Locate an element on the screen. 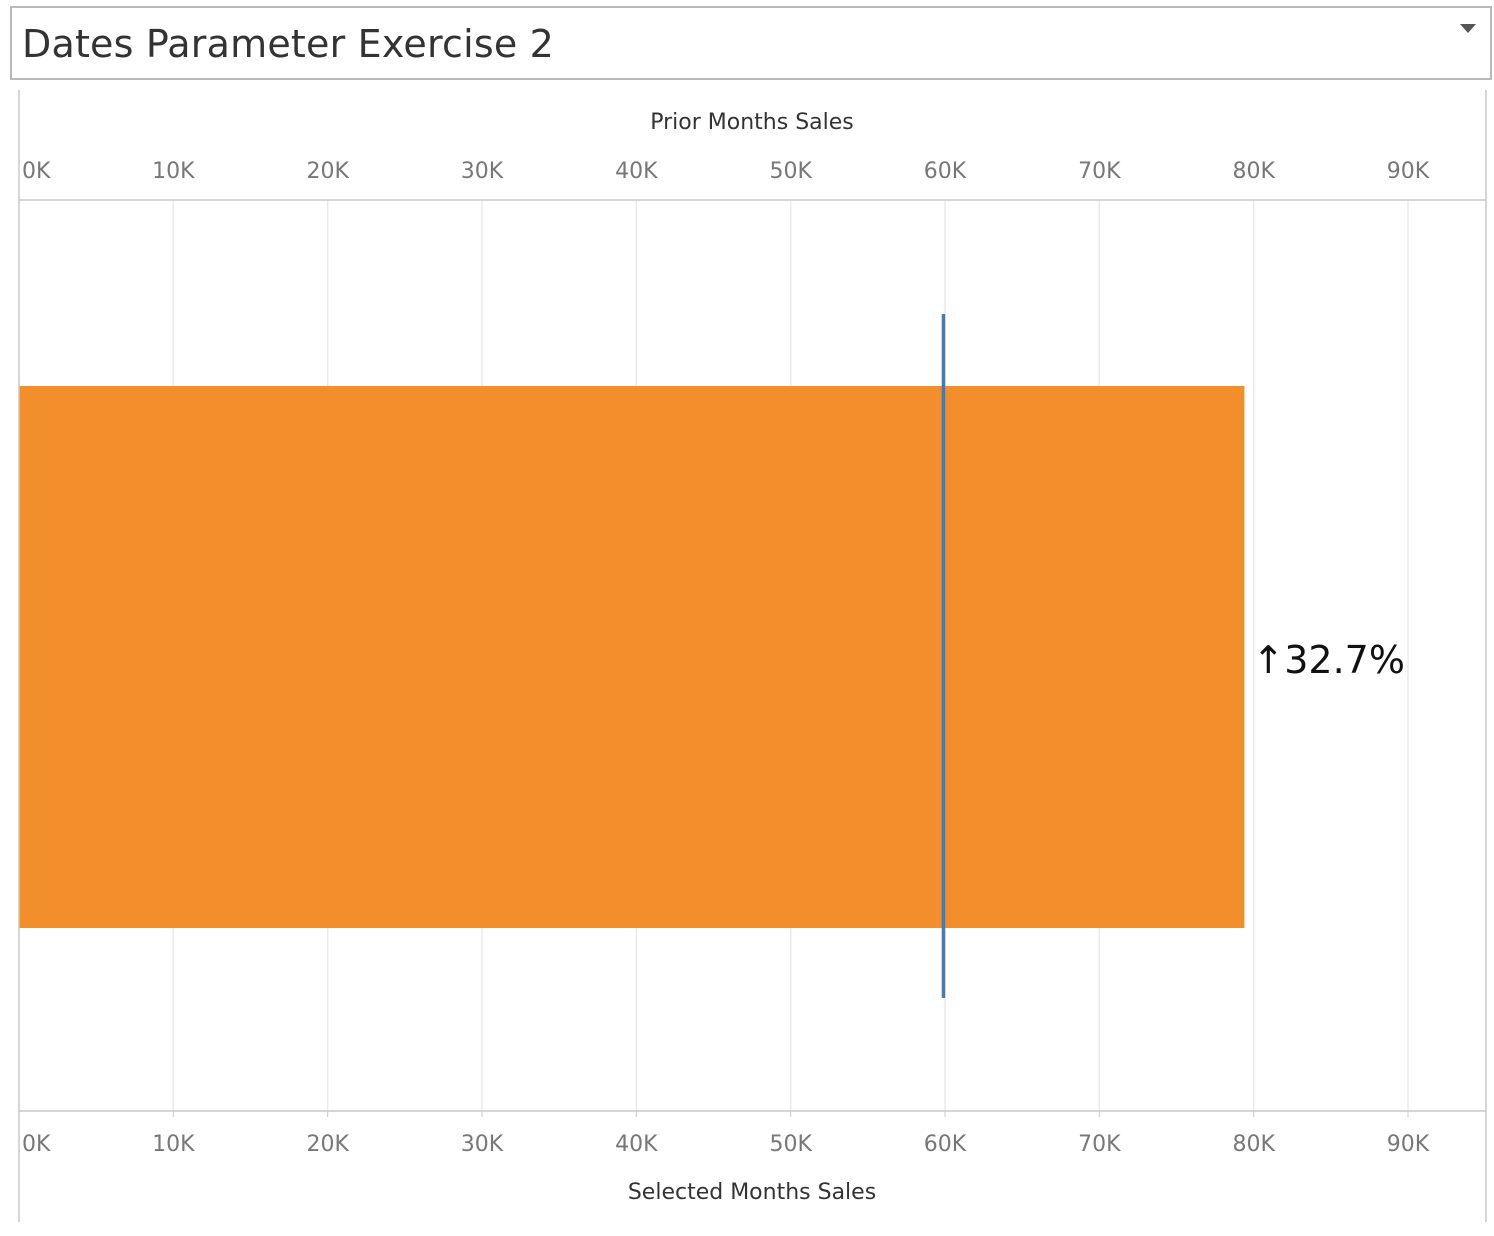 The height and width of the screenshot is (1236, 1494). dropdown-arrow-icon is located at coordinates (1468, 28).